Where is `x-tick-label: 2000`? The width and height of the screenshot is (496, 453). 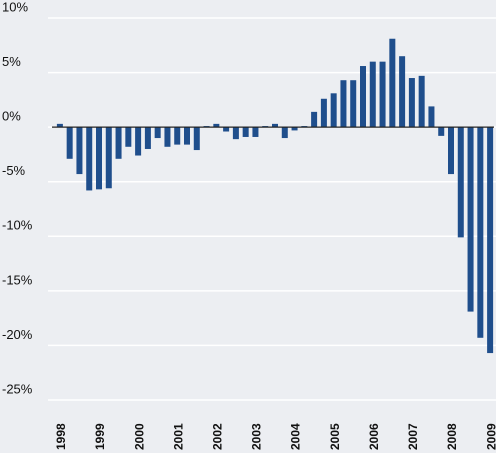
x-tick-label: 2000 is located at coordinates (139, 436).